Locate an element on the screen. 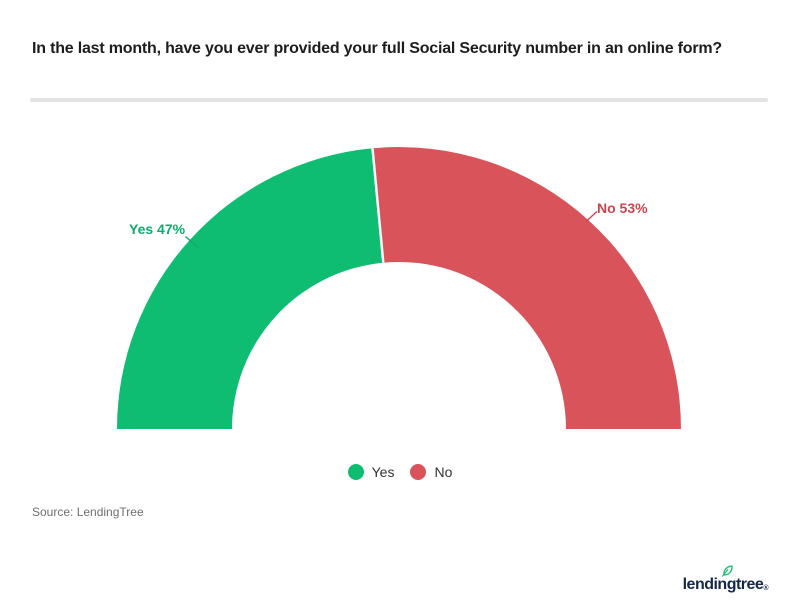 The image size is (800, 608). yes-slice-label: Yes 47% is located at coordinates (157, 229).